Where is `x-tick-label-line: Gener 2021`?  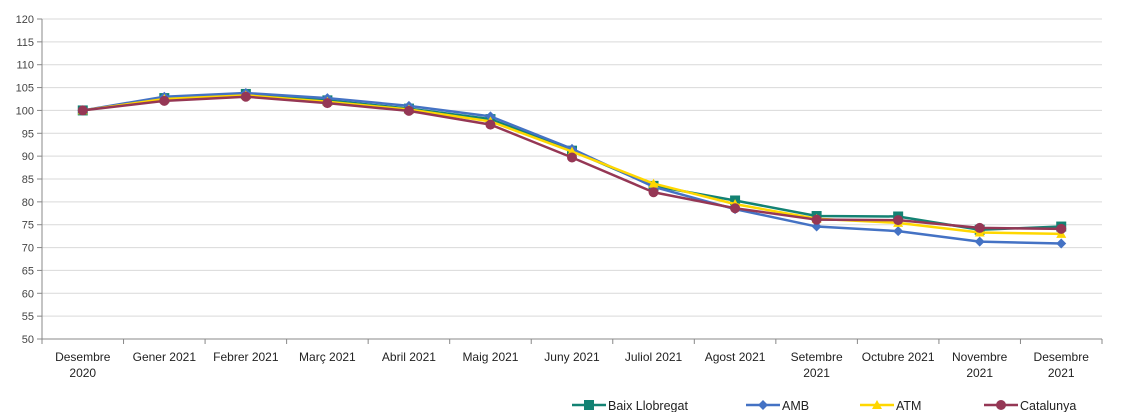 x-tick-label-line: Gener 2021 is located at coordinates (165, 357).